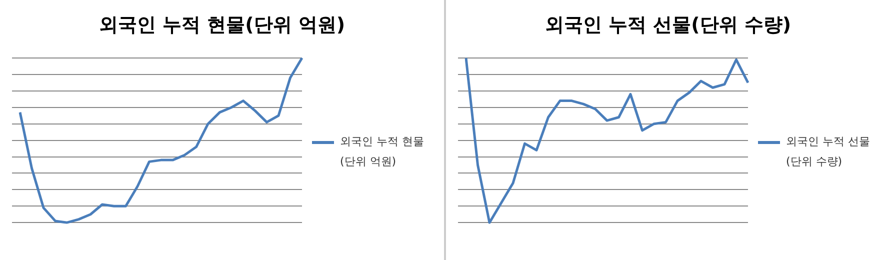  Describe the element at coordinates (382, 152) in the screenshot. I see `legend-label: 외국인 누적 현물(단위 억원)` at that location.